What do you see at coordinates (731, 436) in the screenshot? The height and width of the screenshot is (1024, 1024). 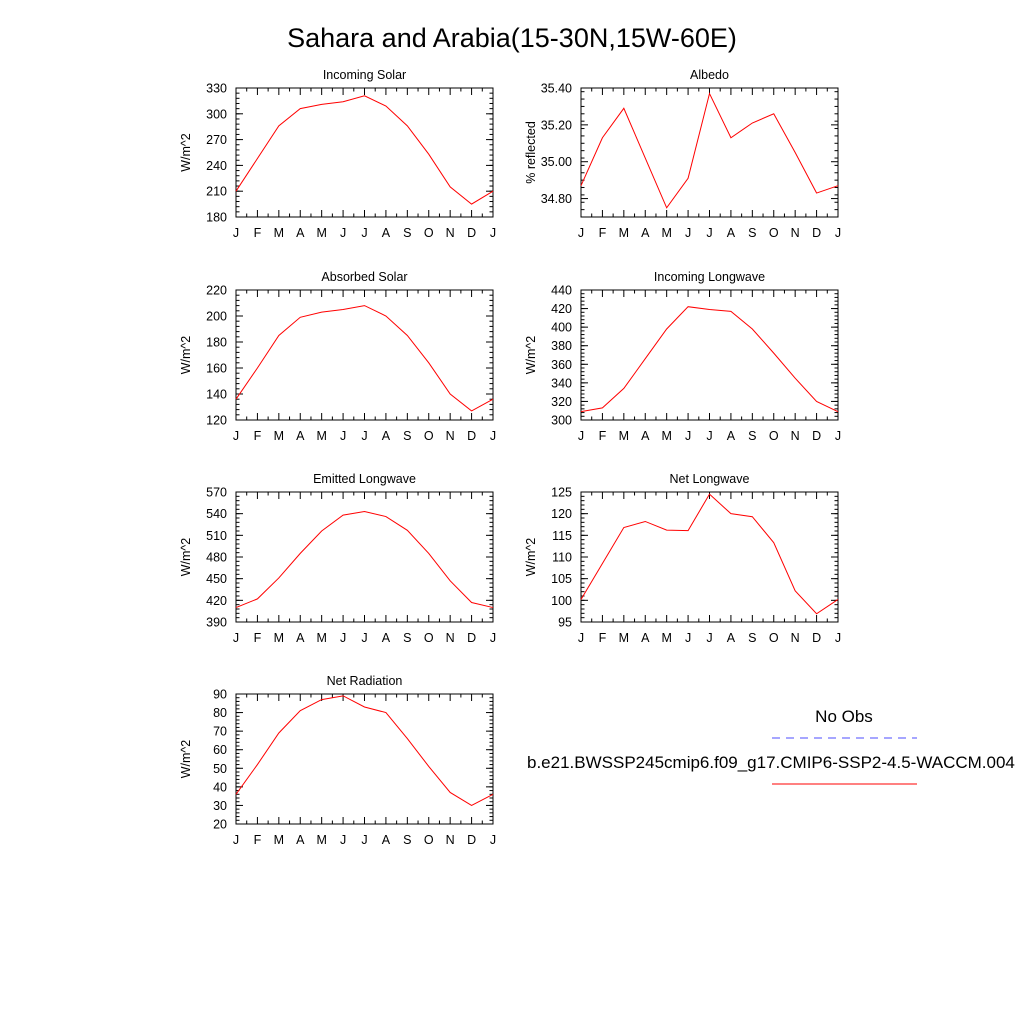 I see `incoming-longwave-xtick-label: A` at bounding box center [731, 436].